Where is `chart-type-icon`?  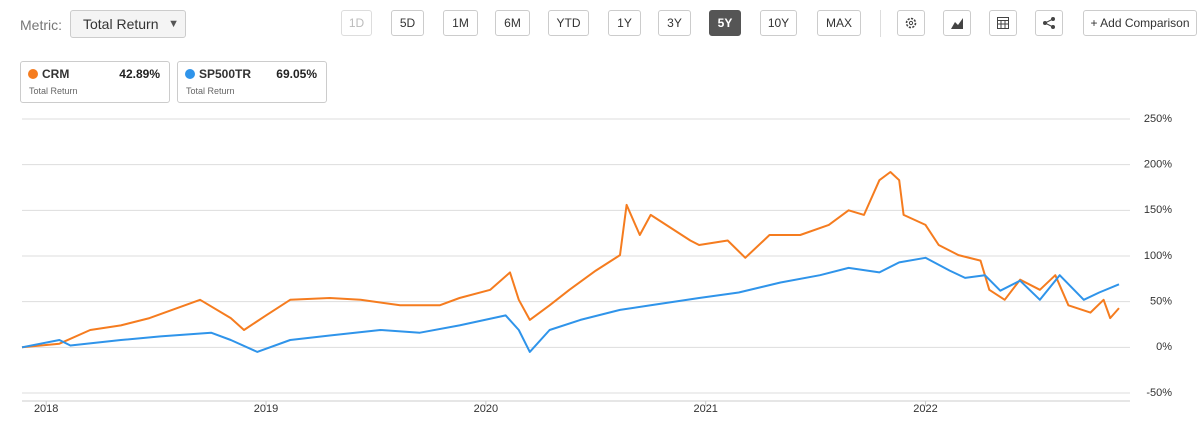
chart-type-icon is located at coordinates (957, 23).